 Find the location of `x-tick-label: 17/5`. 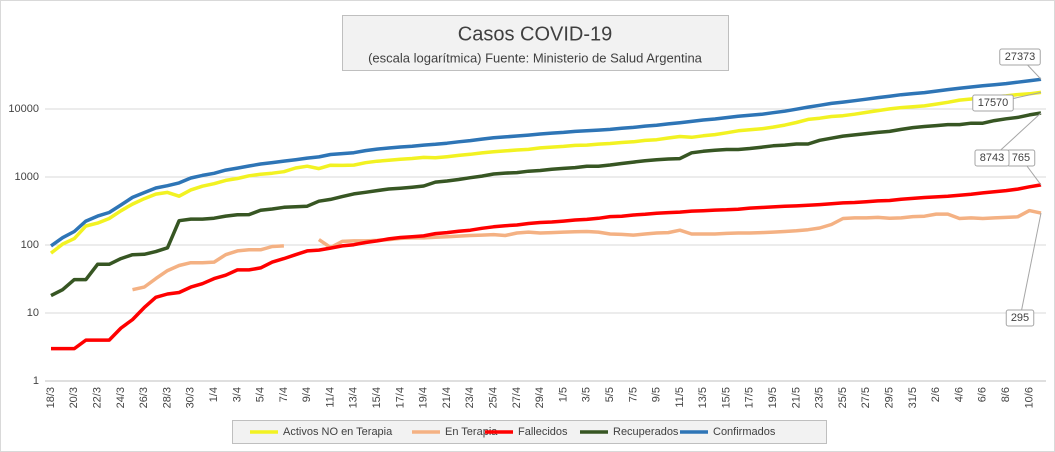

x-tick-label: 17/5 is located at coordinates (750, 397).